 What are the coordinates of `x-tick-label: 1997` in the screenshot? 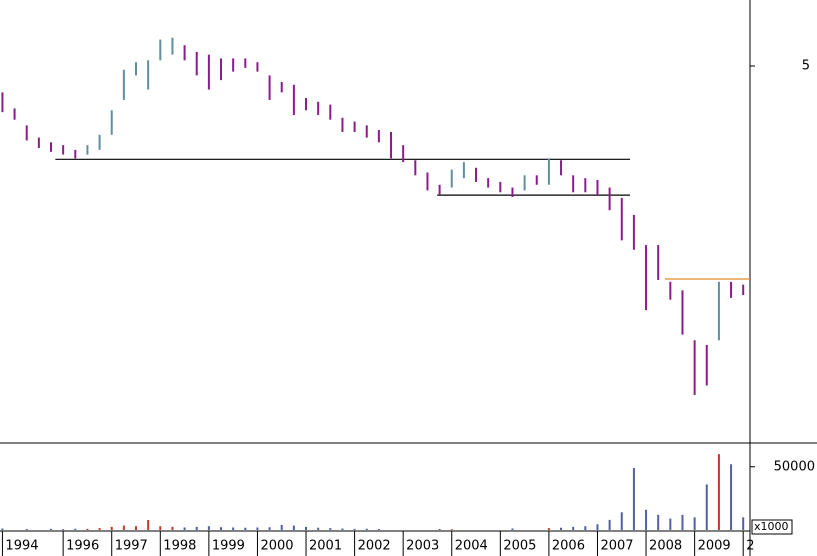 It's located at (131, 546).